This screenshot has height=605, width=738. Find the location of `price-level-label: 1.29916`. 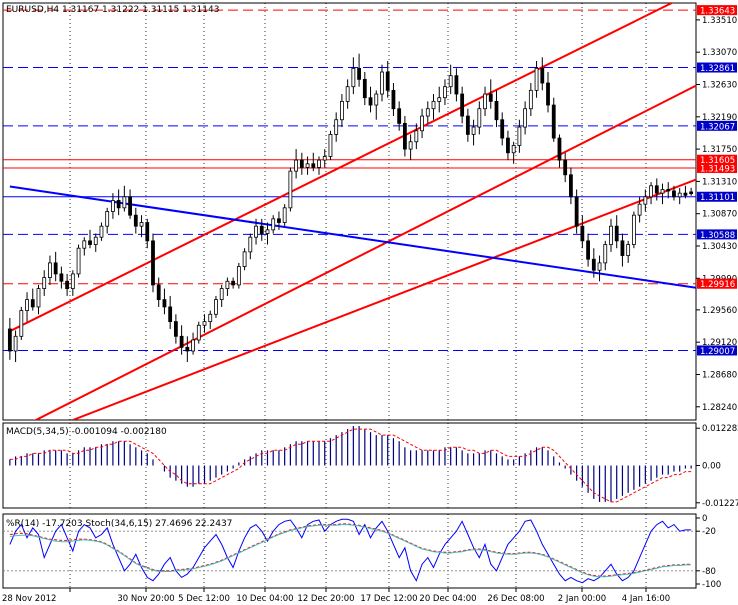

price-level-label: 1.29916 is located at coordinates (717, 285).